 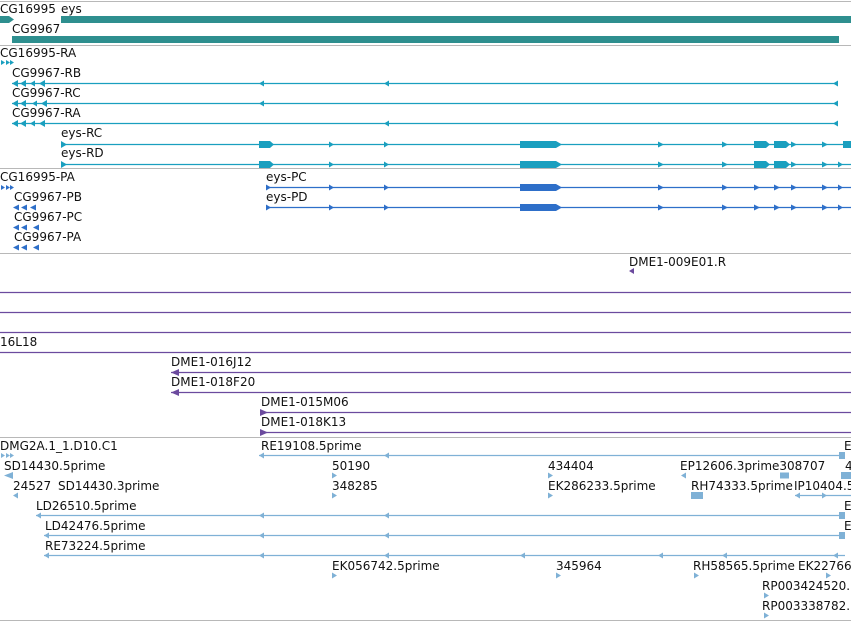 What do you see at coordinates (311, 446) in the screenshot?
I see `est-label: RE19108.5prime` at bounding box center [311, 446].